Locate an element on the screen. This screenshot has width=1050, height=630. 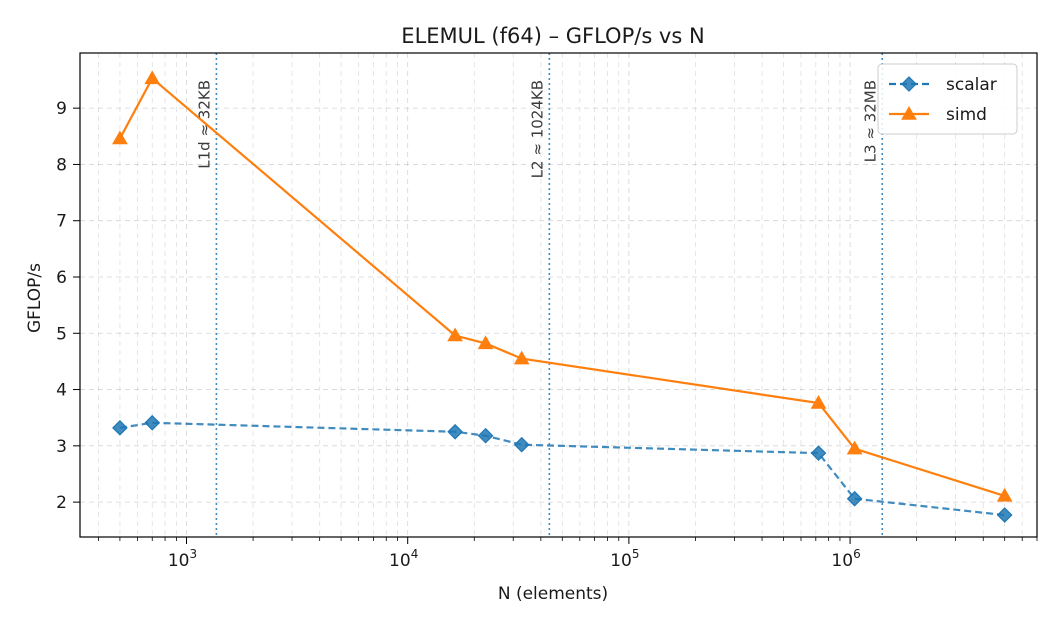
y-tick-label: 6 is located at coordinates (61, 278).